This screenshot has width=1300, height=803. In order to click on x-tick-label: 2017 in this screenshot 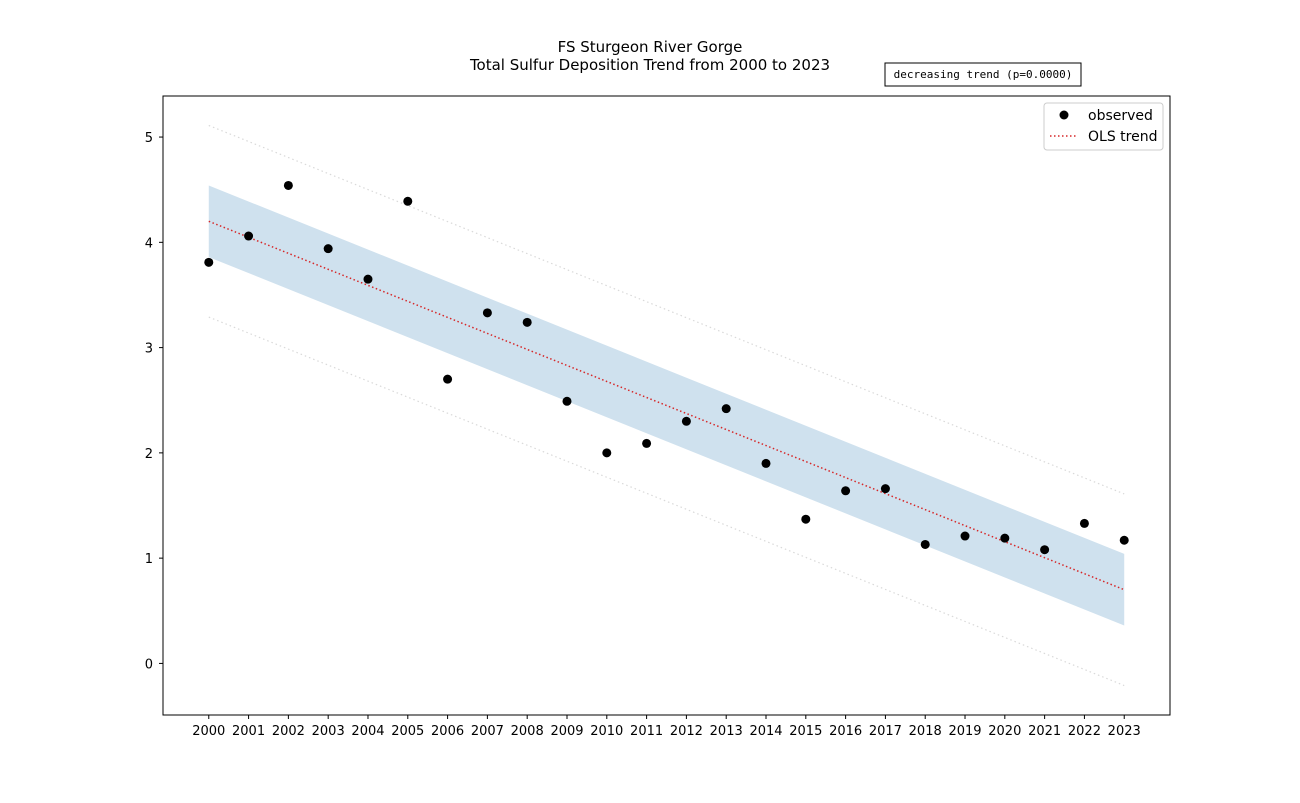, I will do `click(885, 731)`.